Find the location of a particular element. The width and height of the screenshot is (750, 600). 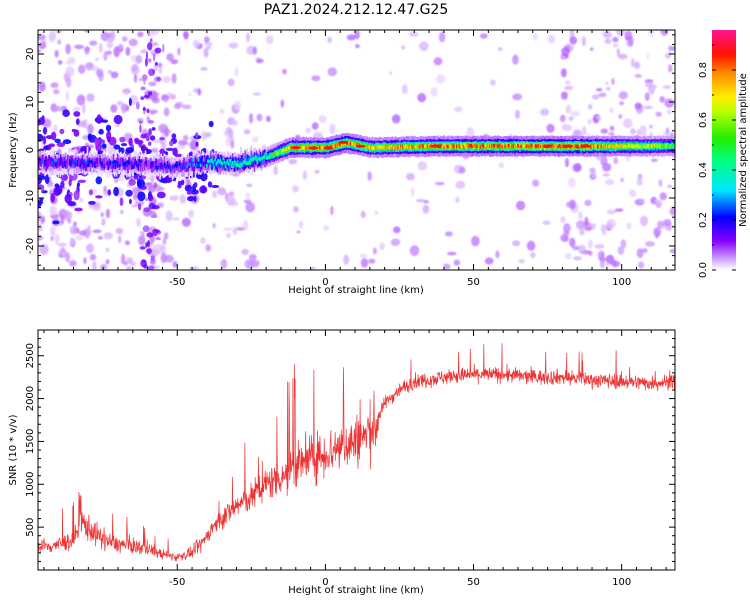

spectrogram-xlabel: Height of straight line (km) is located at coordinates (356, 290).